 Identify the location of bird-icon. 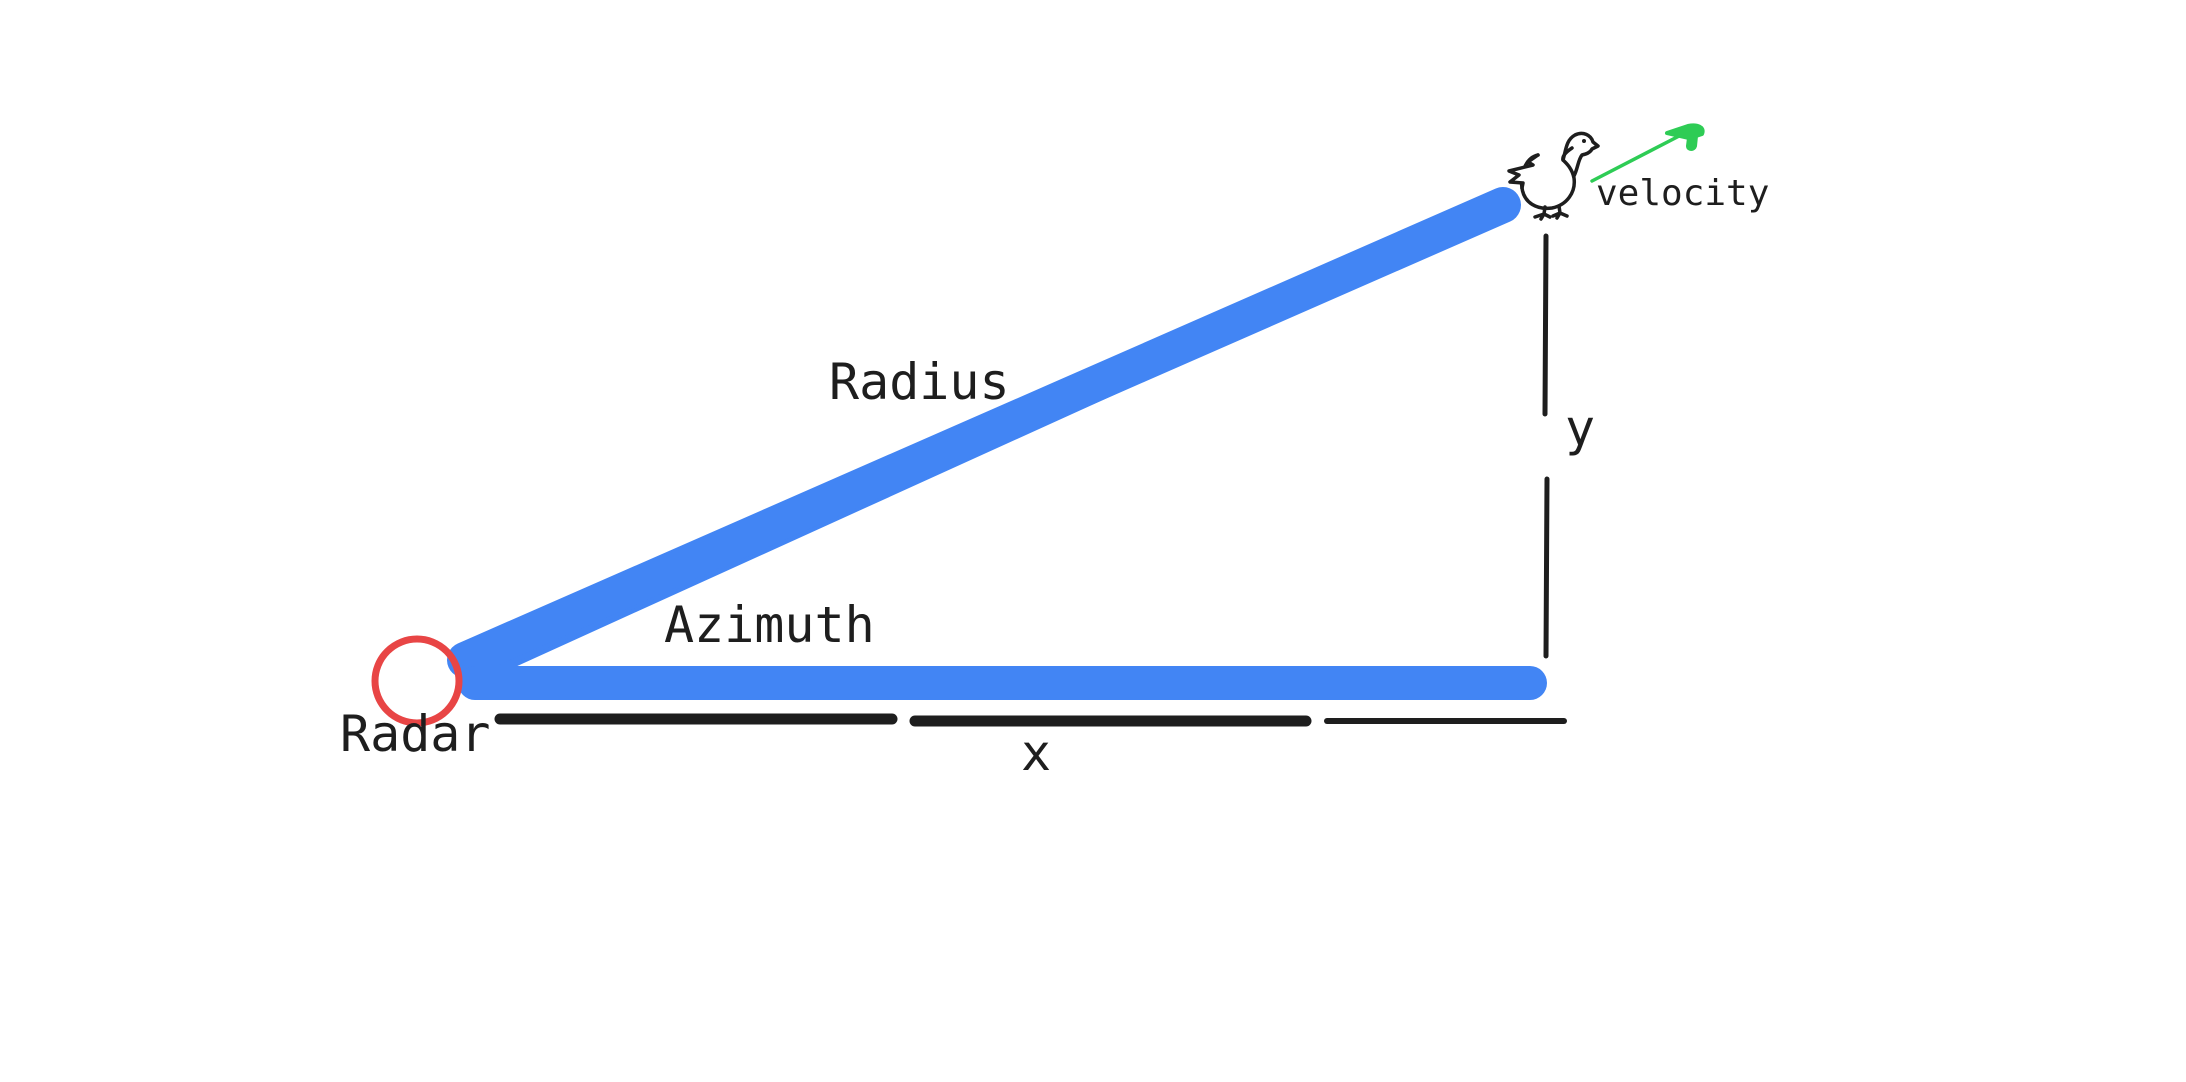
(1553, 176).